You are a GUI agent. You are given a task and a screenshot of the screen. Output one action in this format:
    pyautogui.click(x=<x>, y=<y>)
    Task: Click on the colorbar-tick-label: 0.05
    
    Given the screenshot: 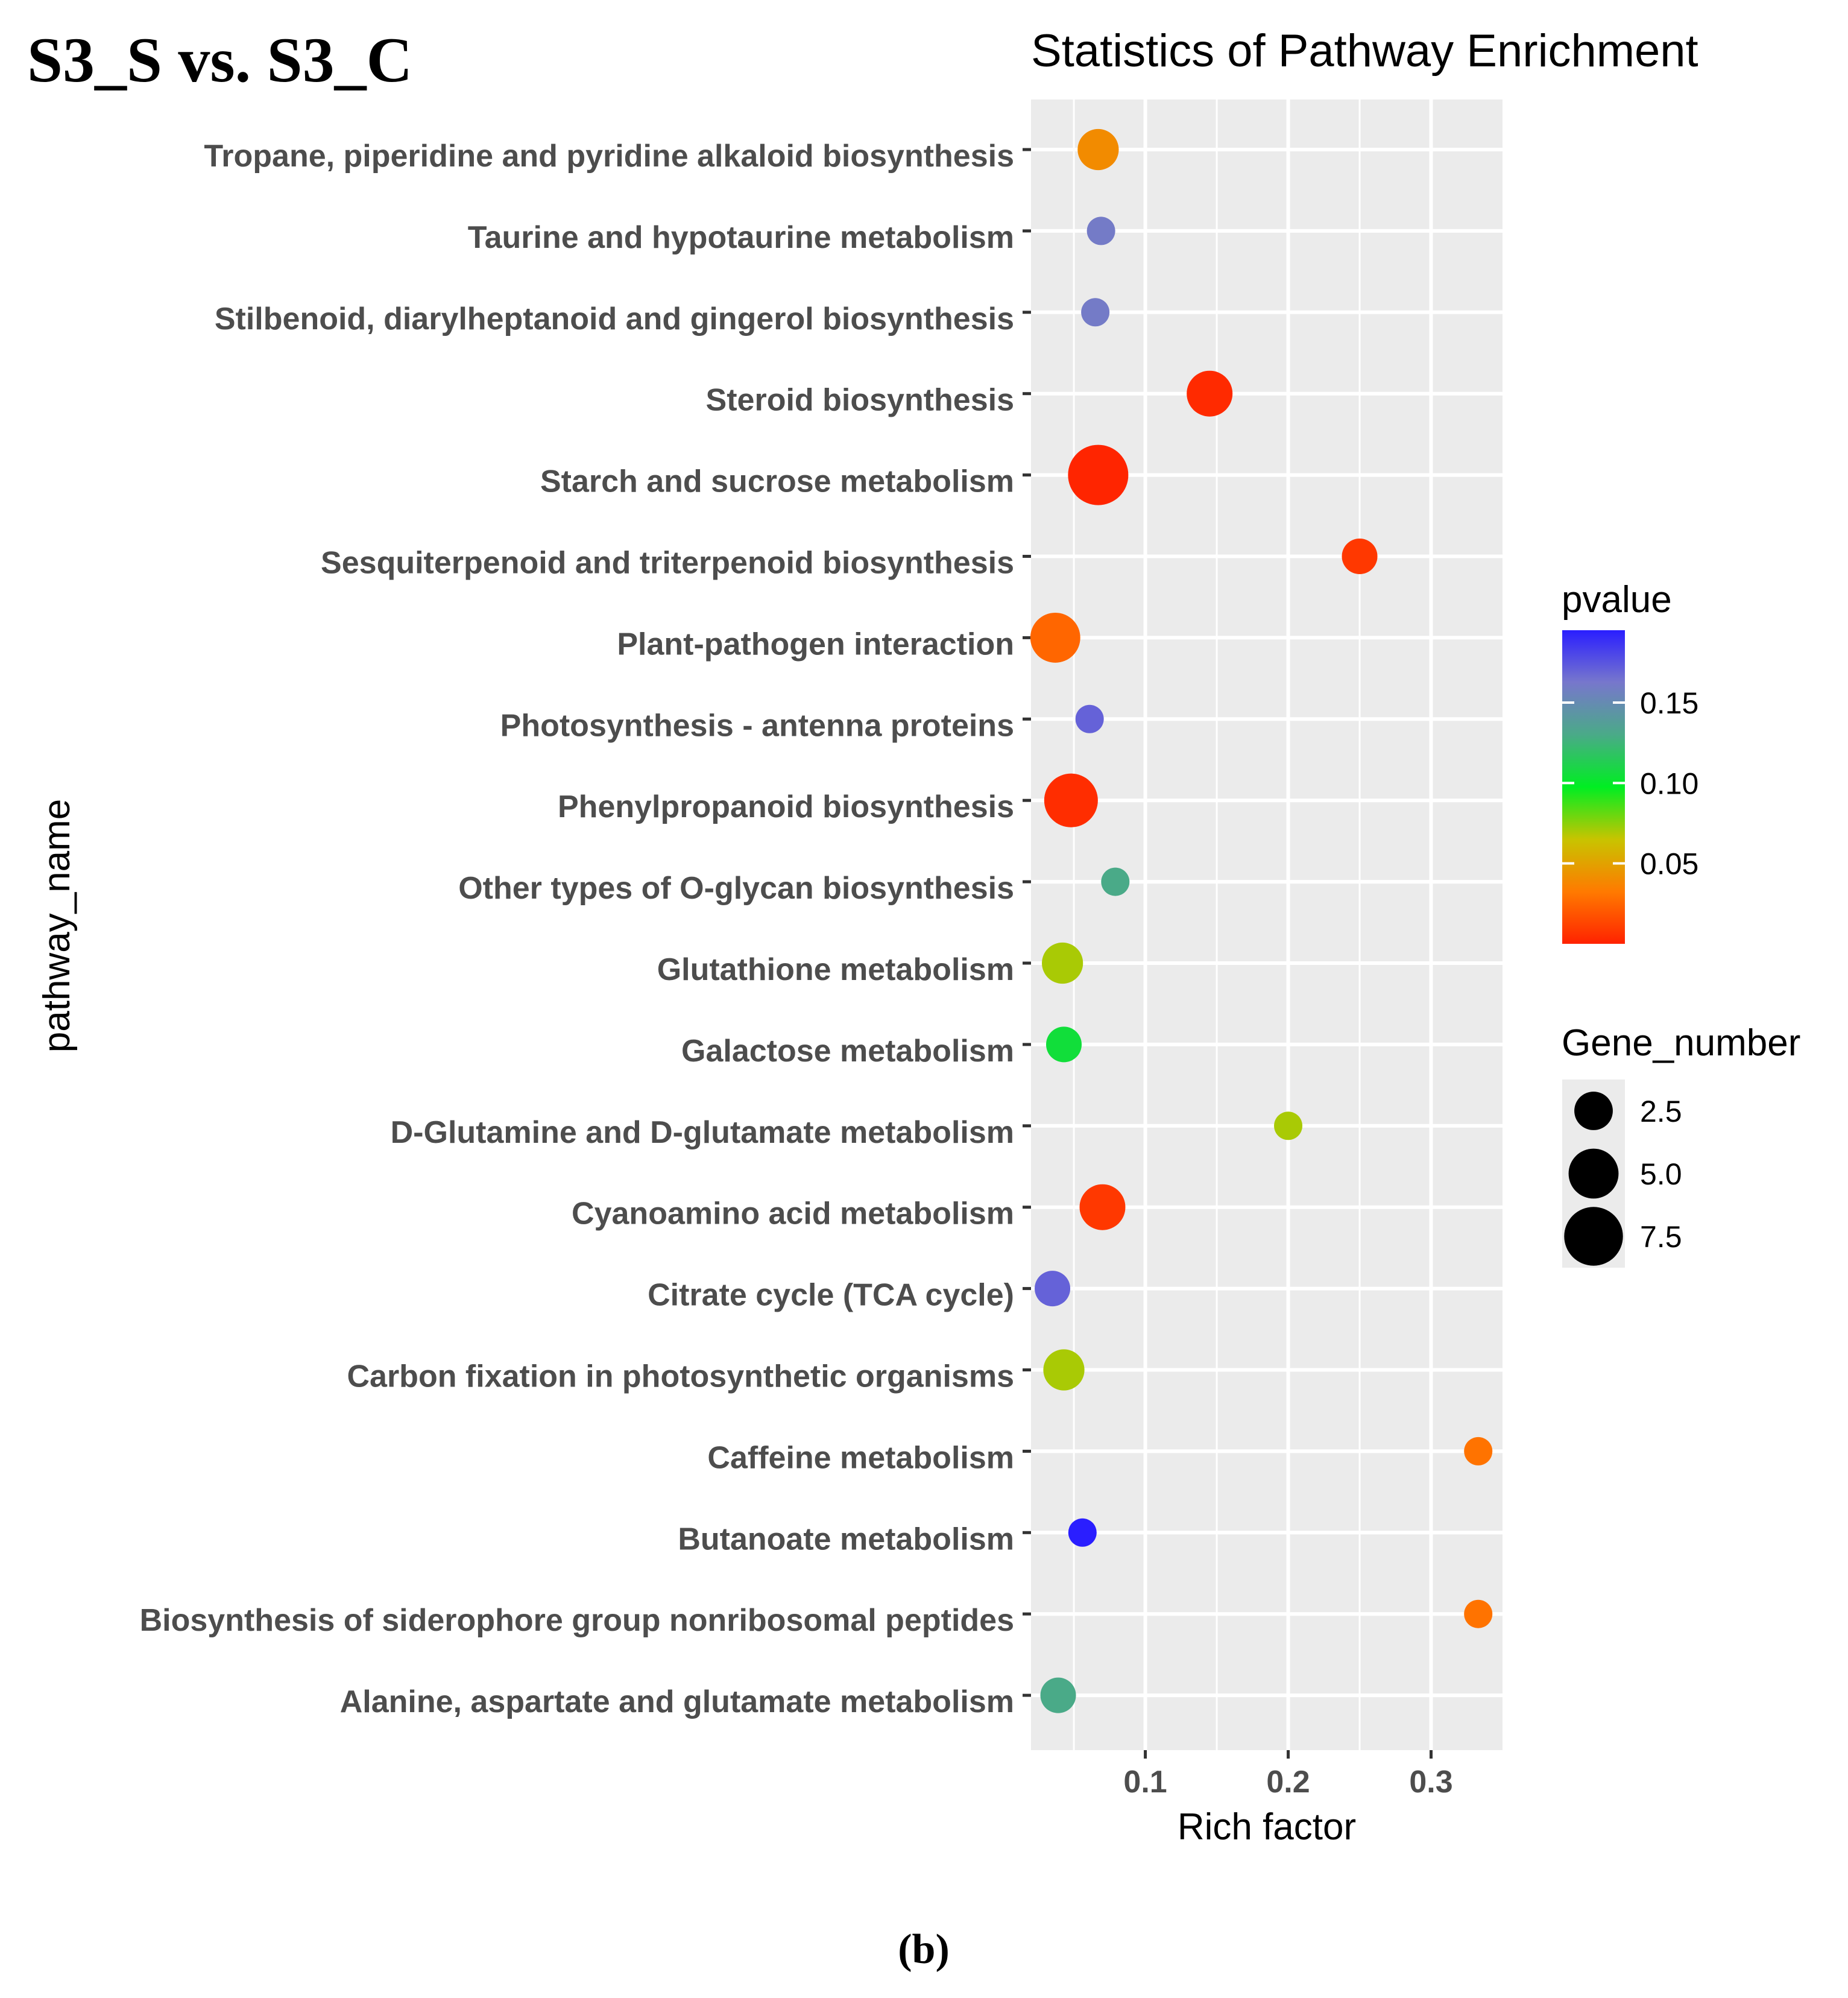 What is the action you would take?
    pyautogui.click(x=1669, y=864)
    